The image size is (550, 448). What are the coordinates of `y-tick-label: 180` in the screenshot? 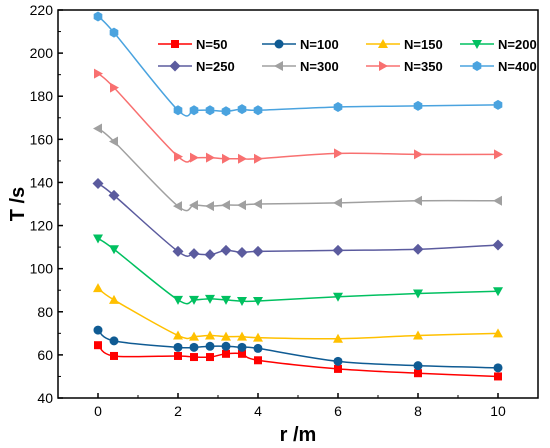 It's located at (42, 96).